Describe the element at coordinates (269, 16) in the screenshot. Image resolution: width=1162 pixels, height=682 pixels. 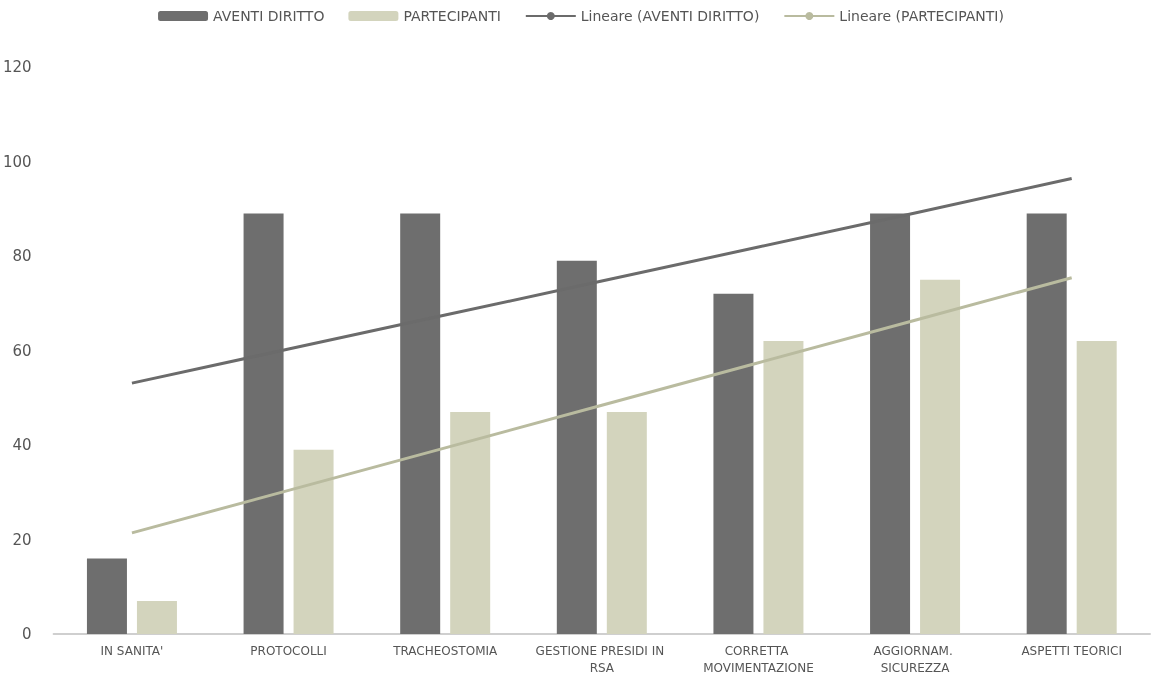
I see `legend-label: AVENTI DIRITTO` at that location.